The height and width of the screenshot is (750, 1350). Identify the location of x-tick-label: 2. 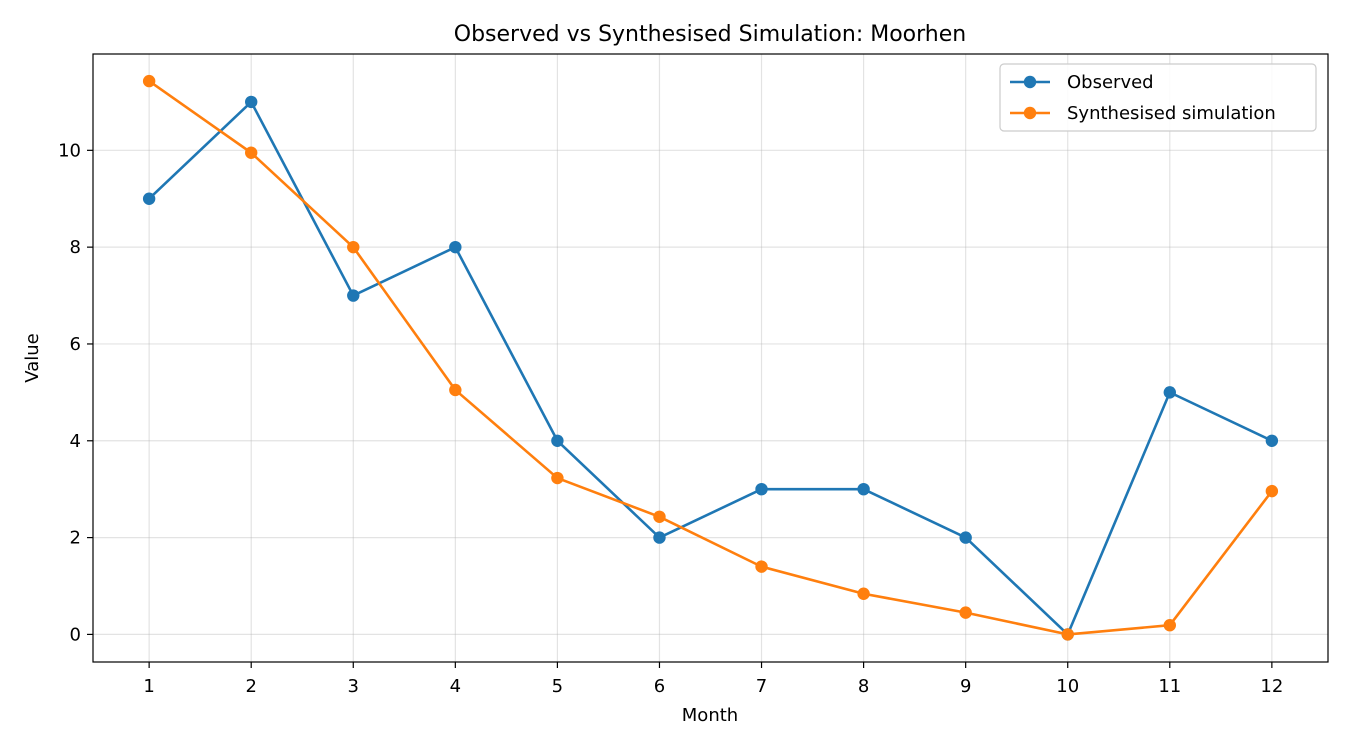
(250, 686).